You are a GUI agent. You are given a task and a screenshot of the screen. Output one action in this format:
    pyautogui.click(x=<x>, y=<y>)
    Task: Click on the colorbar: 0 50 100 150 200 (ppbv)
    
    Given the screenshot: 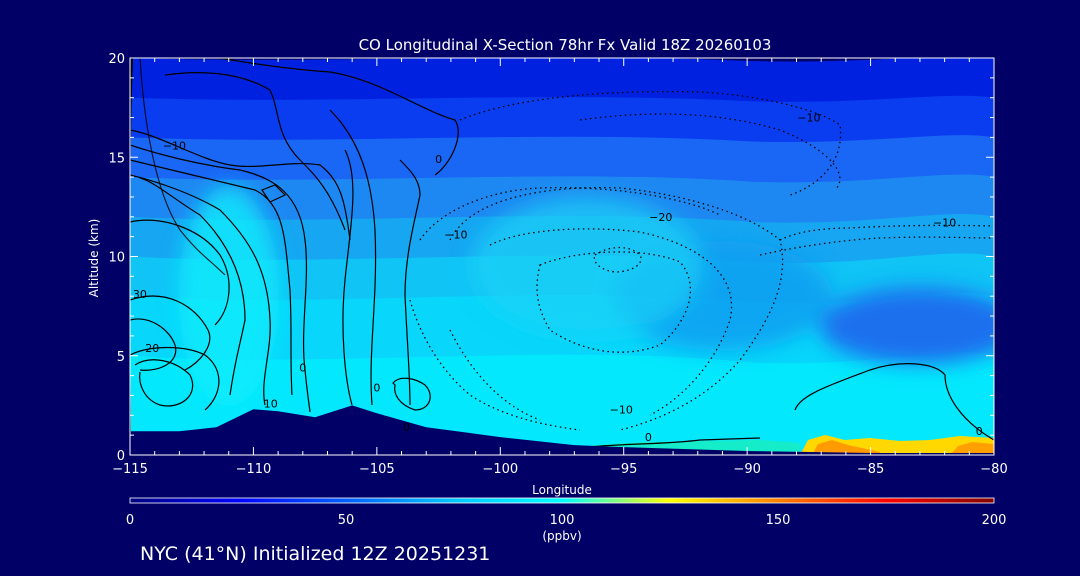 What is the action you would take?
    pyautogui.click(x=566, y=520)
    